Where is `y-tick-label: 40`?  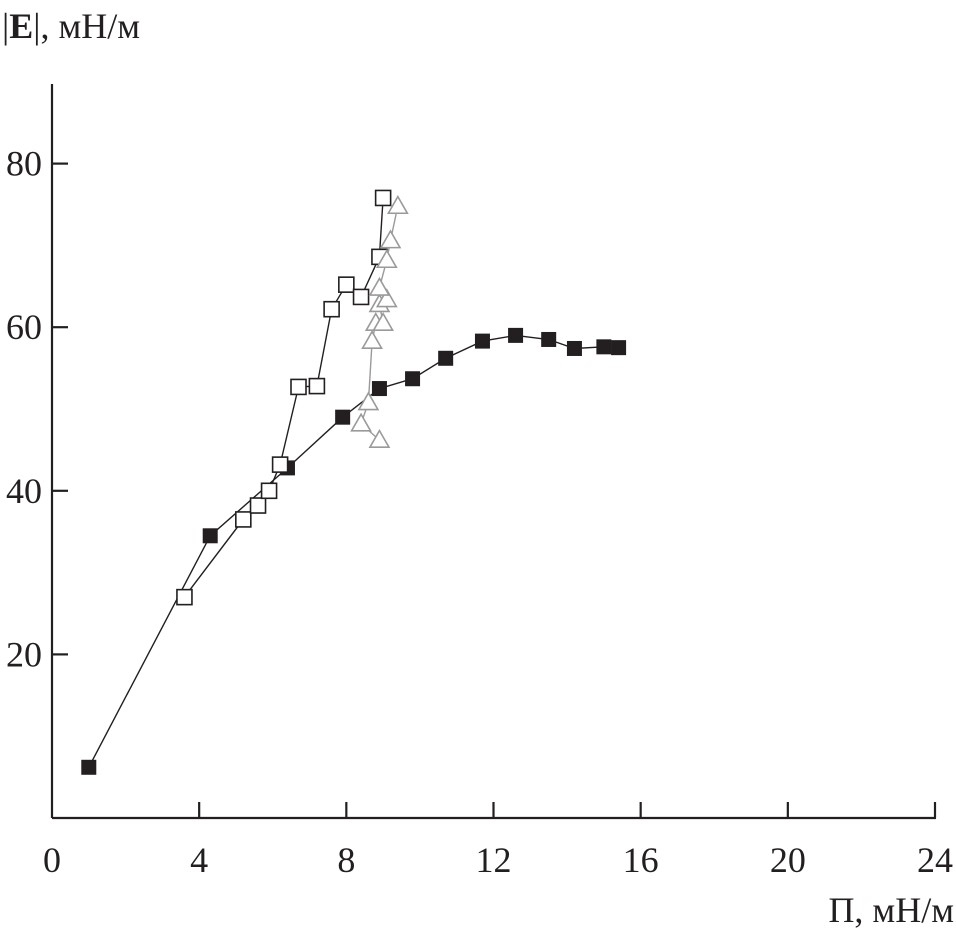
y-tick-label: 40 is located at coordinates (24, 491).